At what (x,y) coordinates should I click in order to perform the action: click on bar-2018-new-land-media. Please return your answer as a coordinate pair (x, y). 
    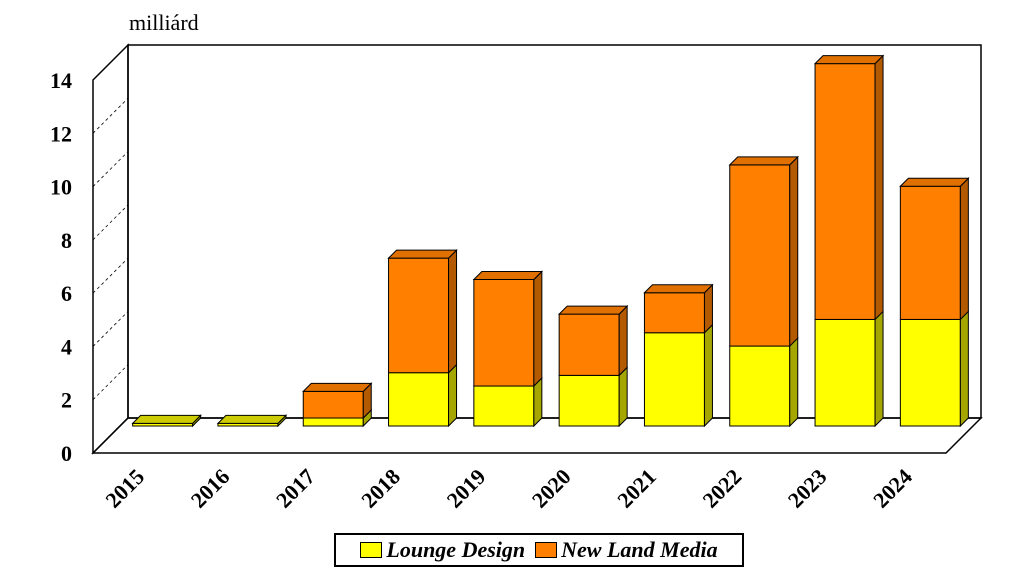
    Looking at the image, I should click on (422, 311).